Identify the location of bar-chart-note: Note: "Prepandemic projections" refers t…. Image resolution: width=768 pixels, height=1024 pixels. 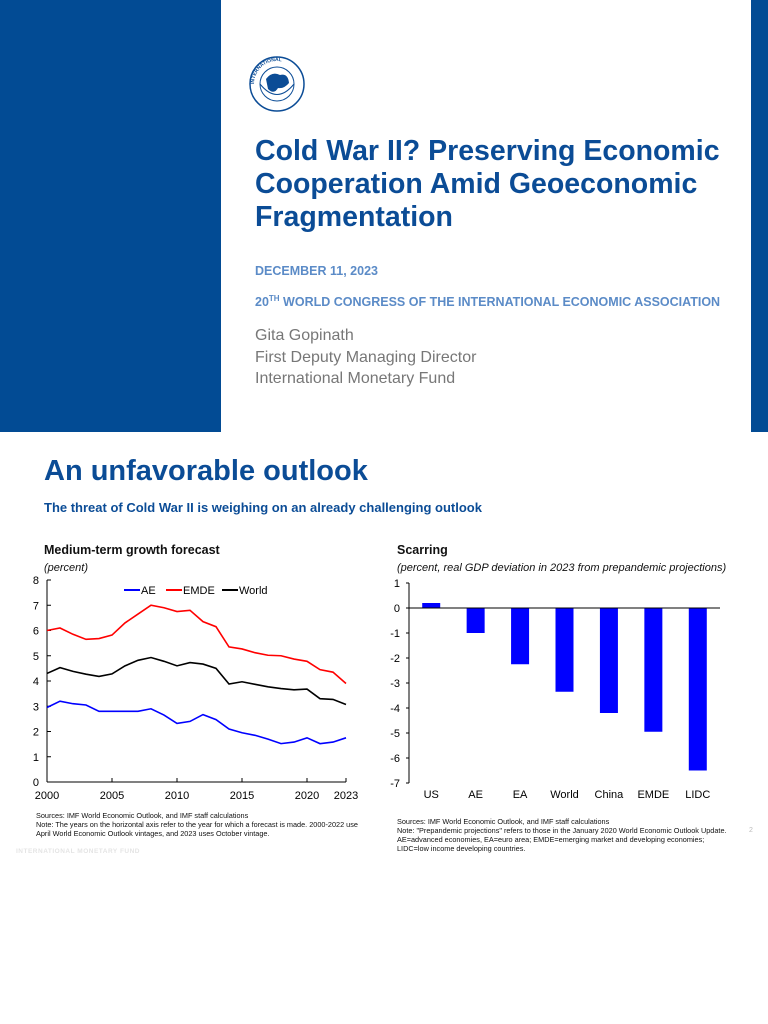
(562, 839).